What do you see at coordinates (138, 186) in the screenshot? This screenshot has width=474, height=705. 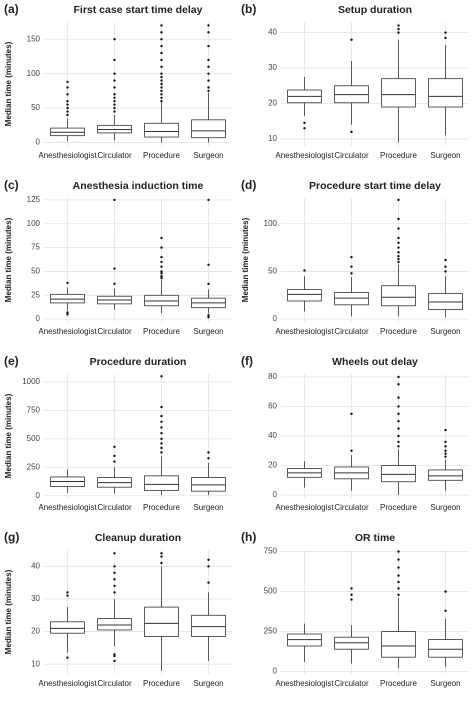 I see `panel-title: Anesthesia induction time` at bounding box center [138, 186].